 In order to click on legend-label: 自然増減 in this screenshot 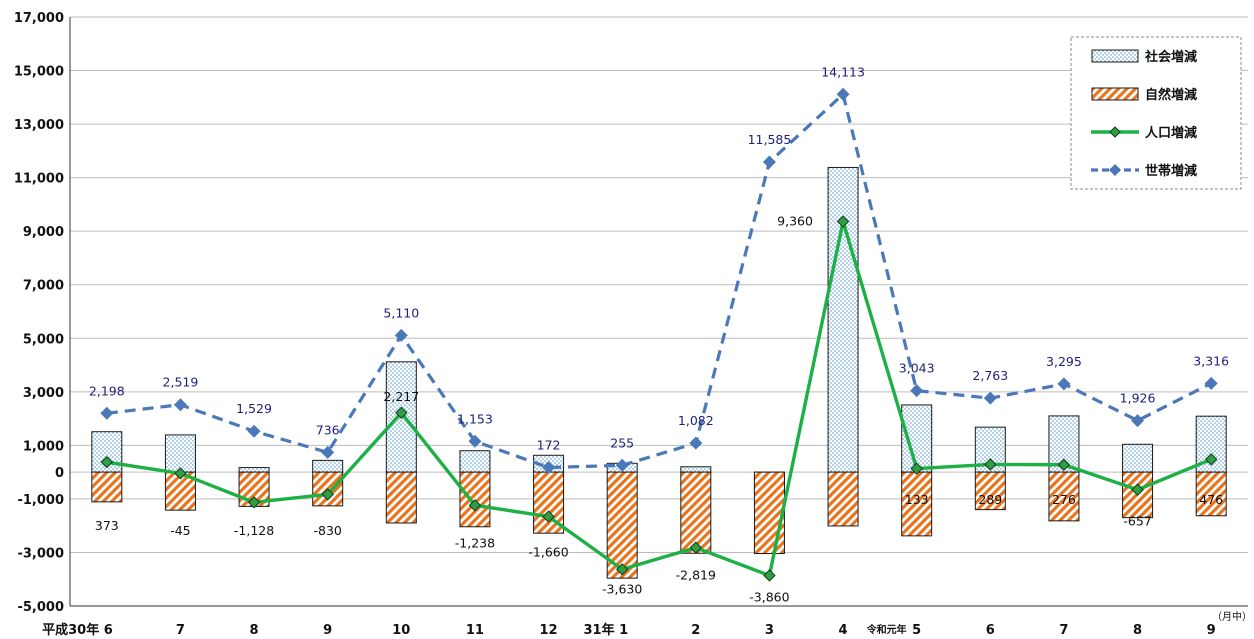, I will do `click(1171, 95)`.